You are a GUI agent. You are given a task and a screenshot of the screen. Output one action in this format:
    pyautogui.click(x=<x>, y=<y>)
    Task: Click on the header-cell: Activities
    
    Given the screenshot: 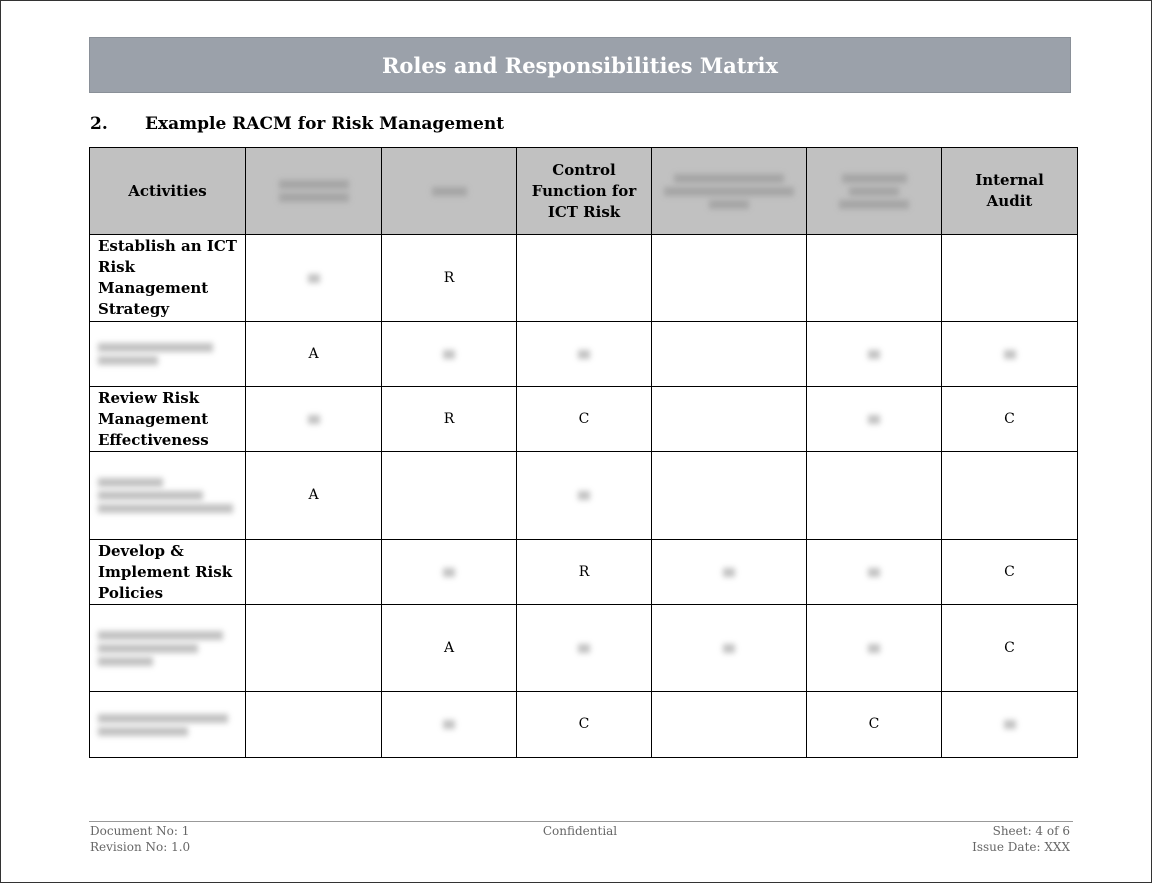 What is the action you would take?
    pyautogui.click(x=167, y=191)
    